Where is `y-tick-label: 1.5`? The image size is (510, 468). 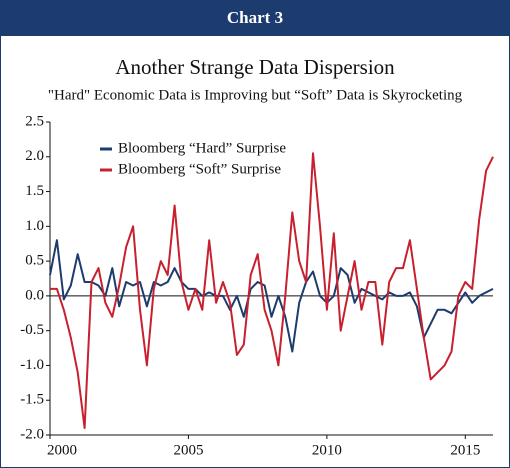 y-tick-label: 1.5 is located at coordinates (34, 191).